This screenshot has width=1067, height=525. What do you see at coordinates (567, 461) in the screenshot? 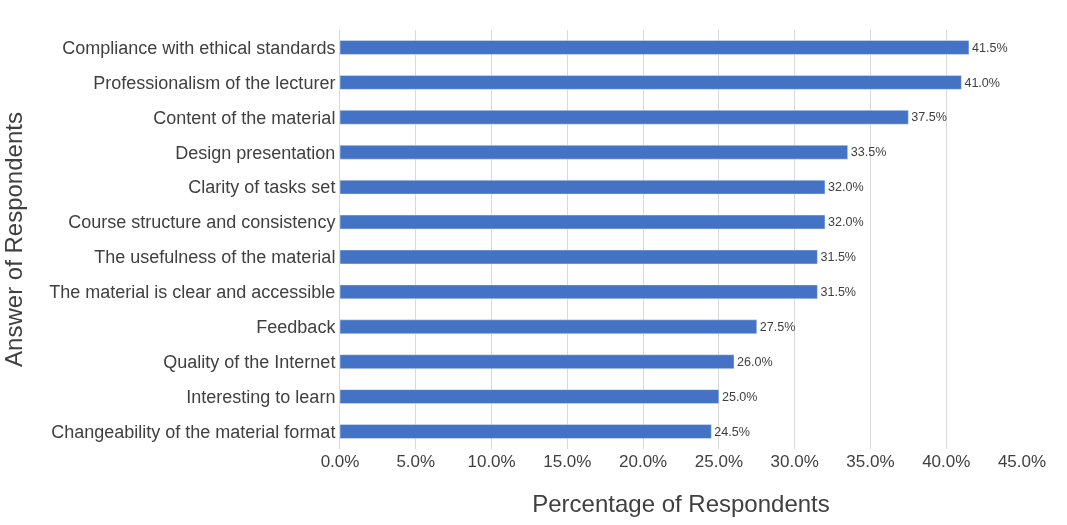
I see `x-tick-label: 15.0%` at bounding box center [567, 461].